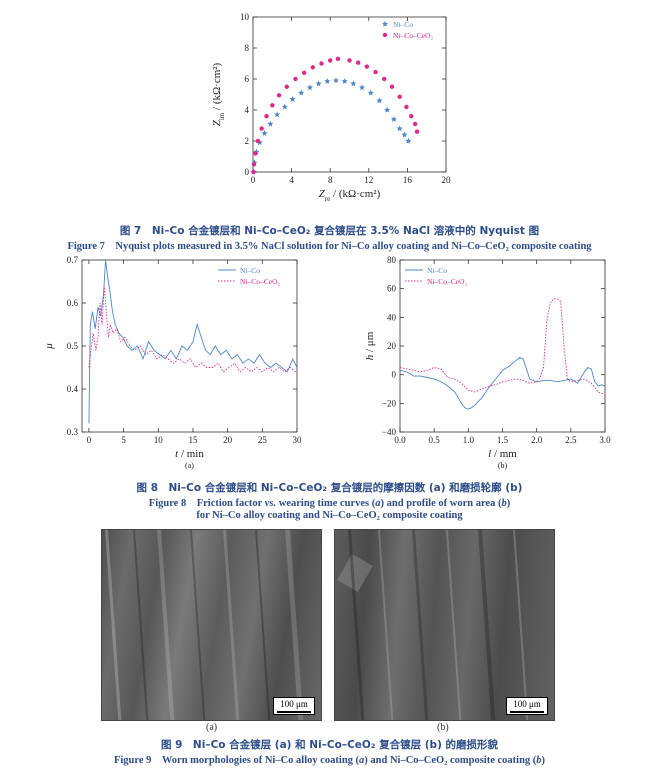  What do you see at coordinates (389, 403) in the screenshot?
I see `profile-y-tick-label: −20` at bounding box center [389, 403].